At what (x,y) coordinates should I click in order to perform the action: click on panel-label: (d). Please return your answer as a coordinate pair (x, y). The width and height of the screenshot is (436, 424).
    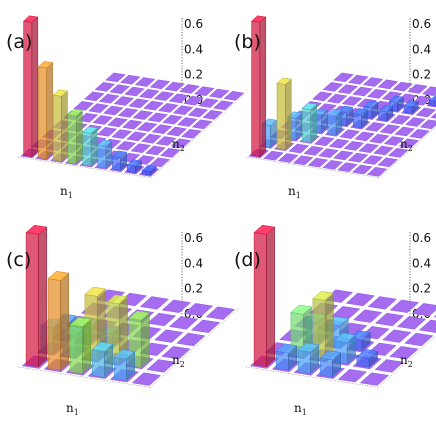
    Looking at the image, I should click on (247, 260).